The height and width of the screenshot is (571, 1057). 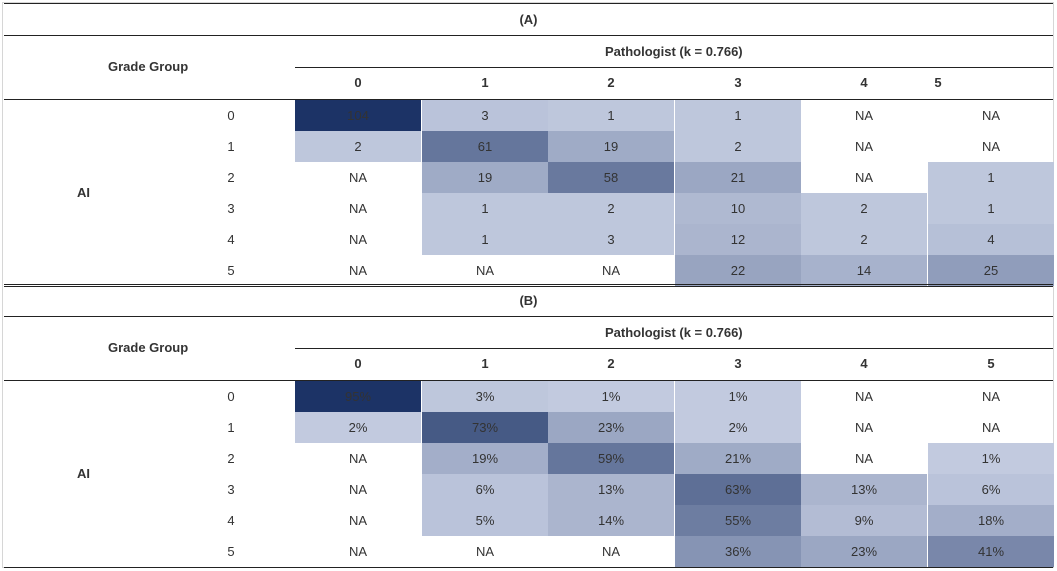 What do you see at coordinates (528, 300) in the screenshot?
I see `table-title: (B)` at bounding box center [528, 300].